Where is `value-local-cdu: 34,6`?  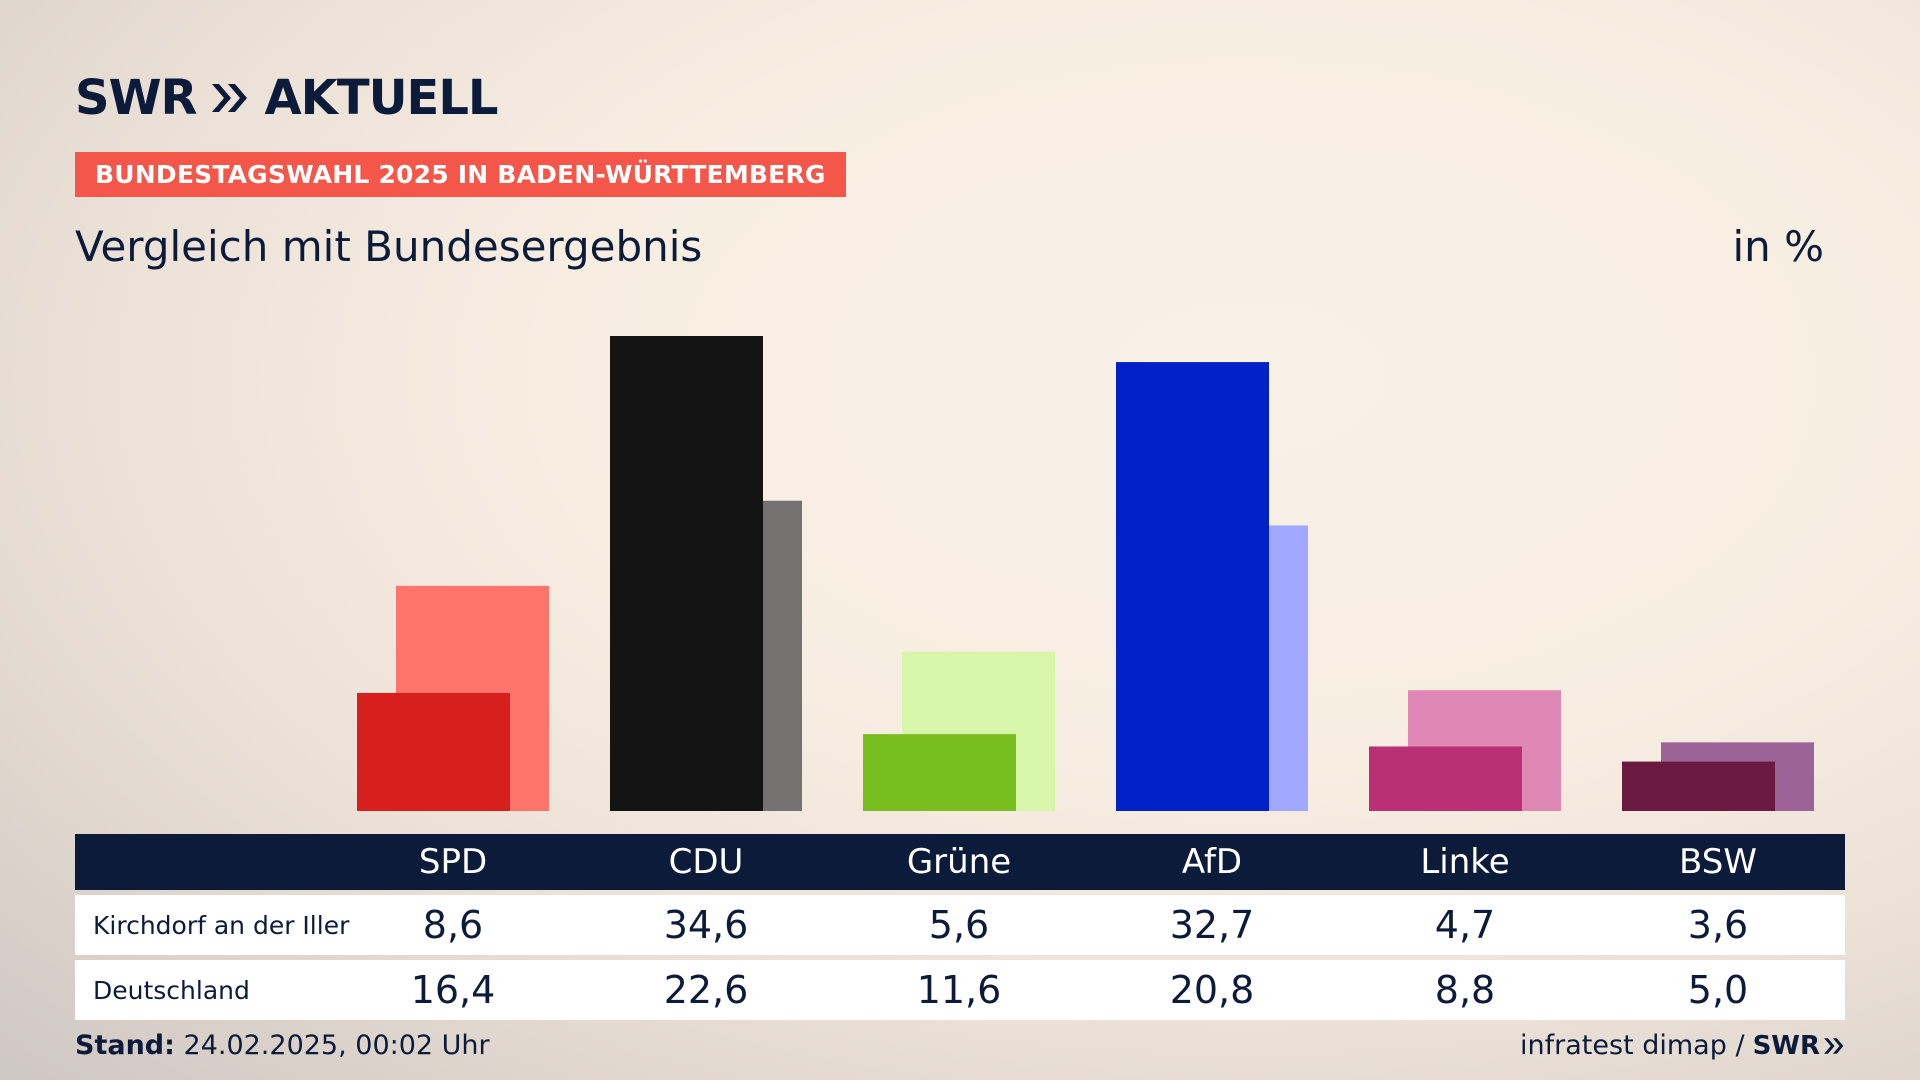 value-local-cdu: 34,6 is located at coordinates (706, 925).